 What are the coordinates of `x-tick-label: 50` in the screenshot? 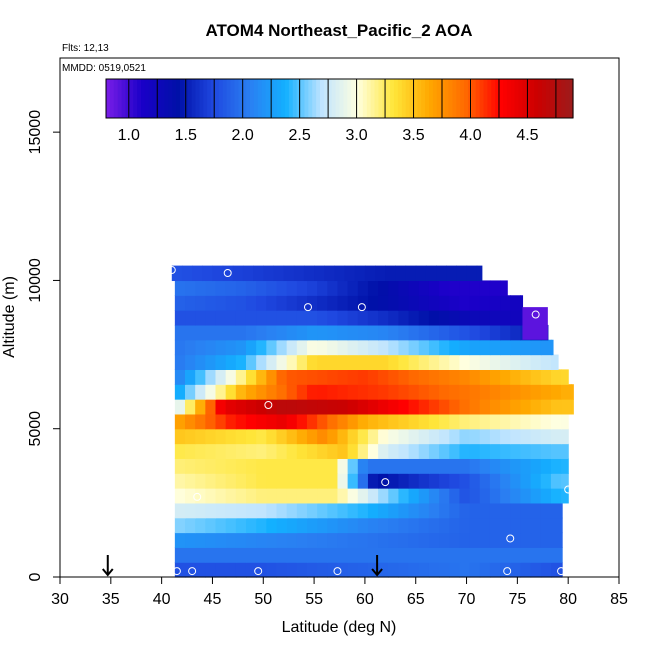 It's located at (263, 599).